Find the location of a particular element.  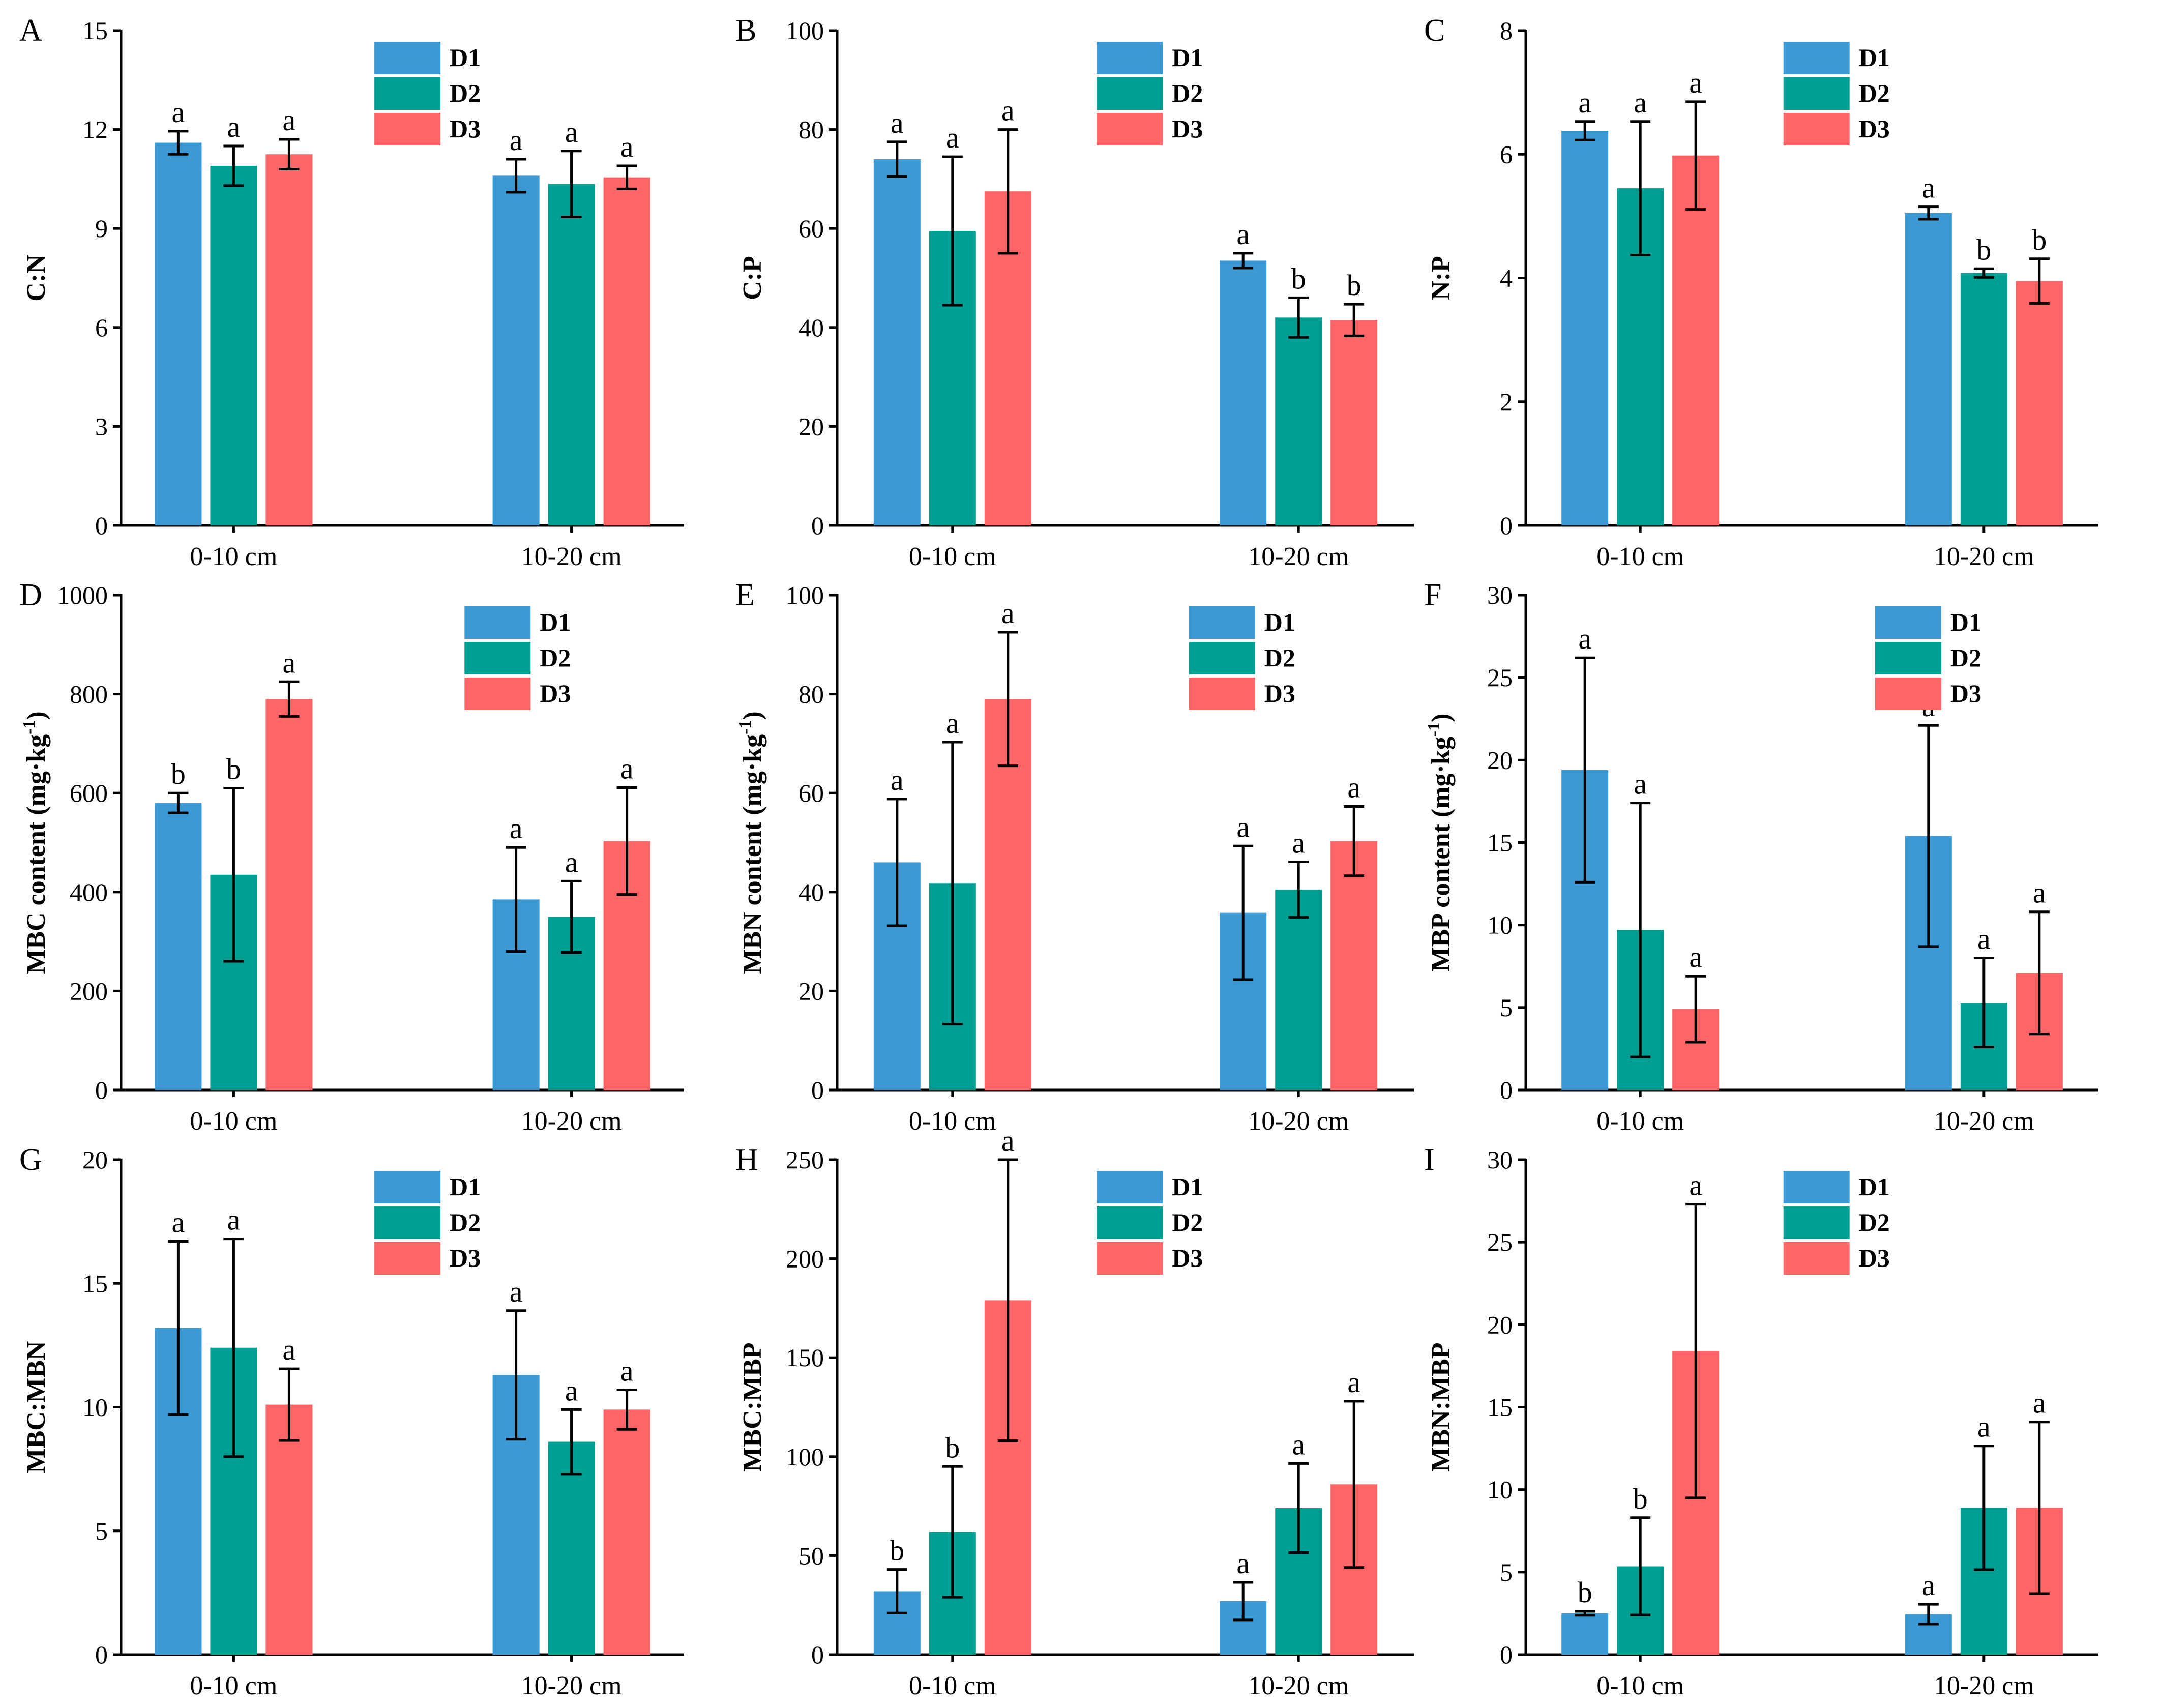

significance-letter: b is located at coordinates (952, 1448).